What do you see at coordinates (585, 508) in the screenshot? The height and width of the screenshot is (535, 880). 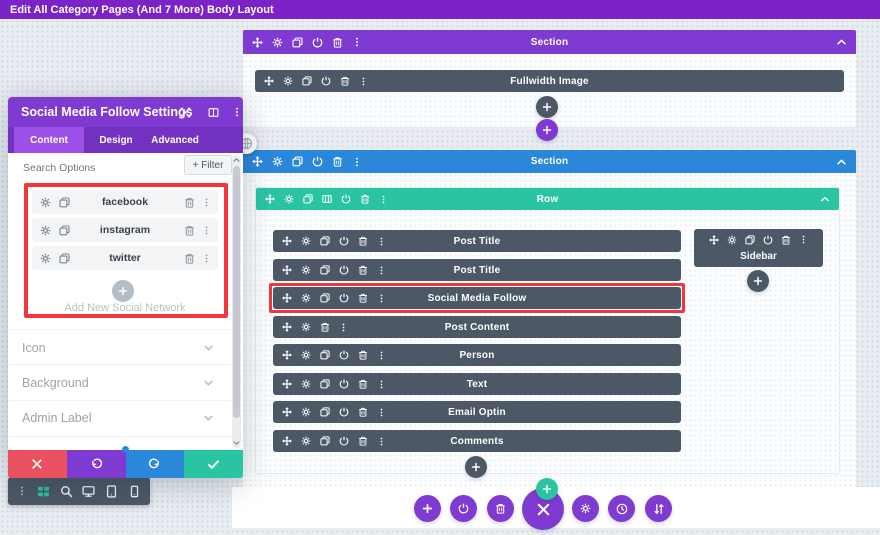 I see `settings-button` at bounding box center [585, 508].